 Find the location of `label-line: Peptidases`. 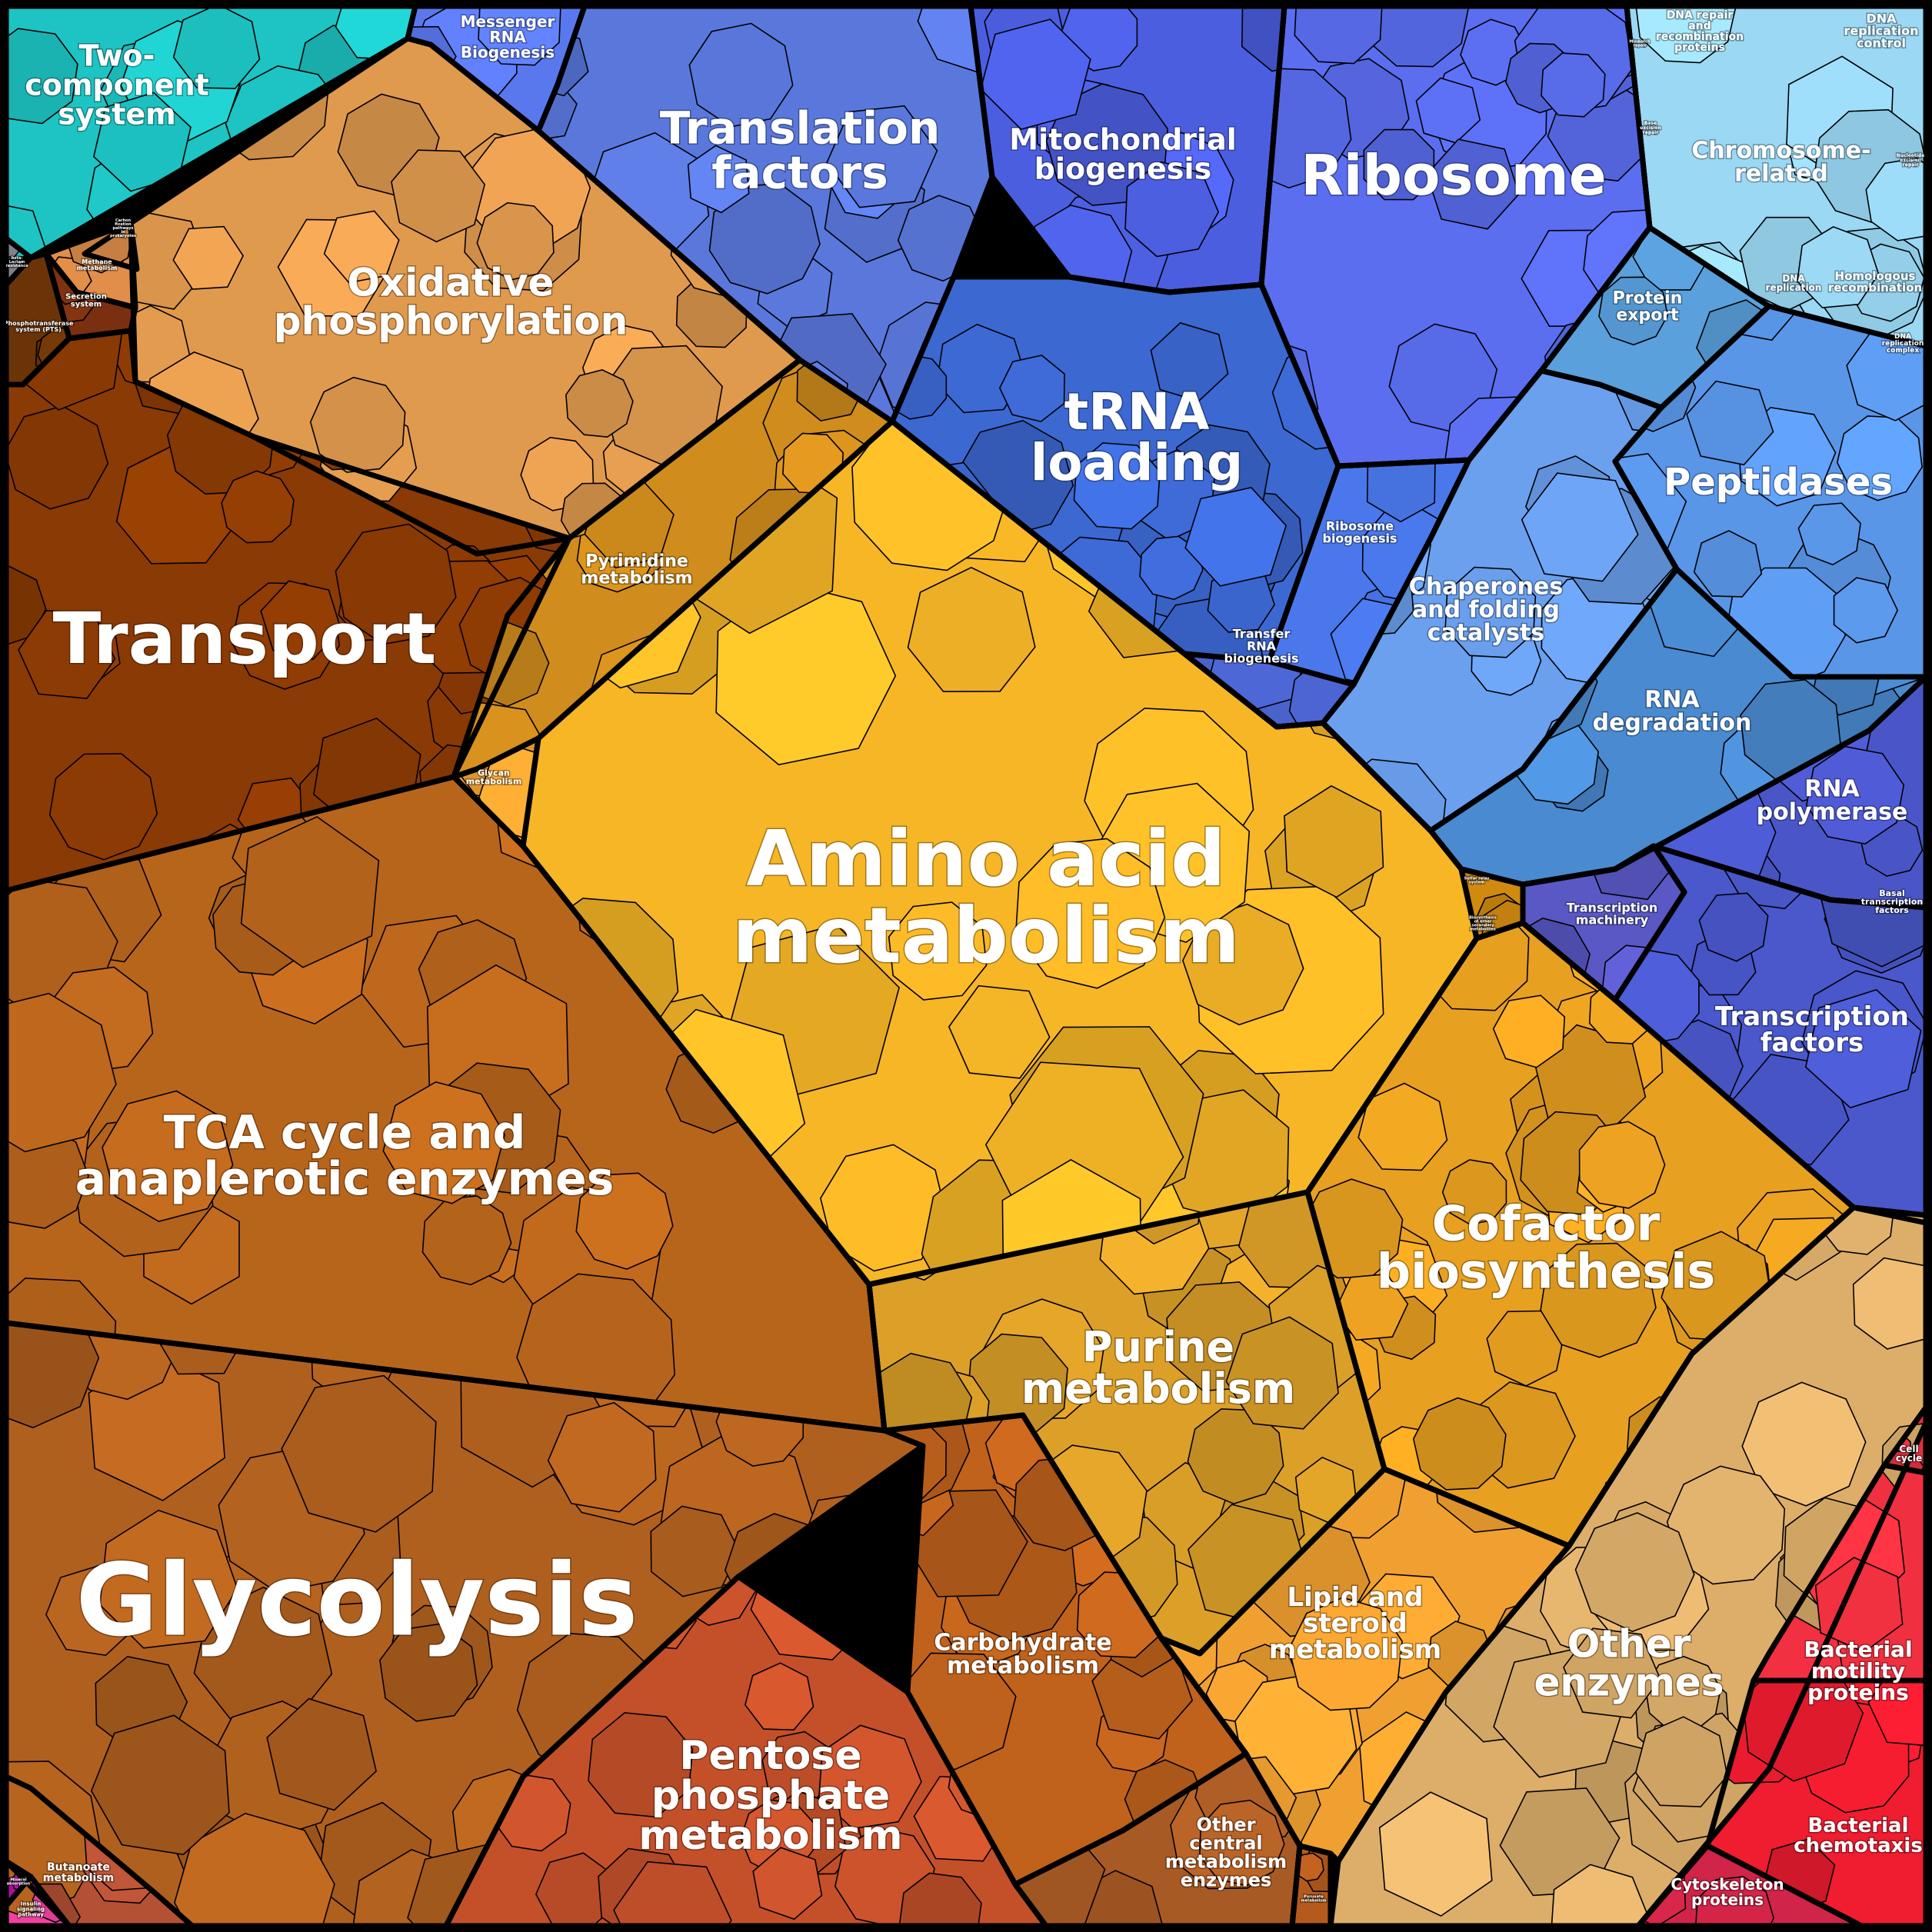

label-line: Peptidases is located at coordinates (1778, 482).